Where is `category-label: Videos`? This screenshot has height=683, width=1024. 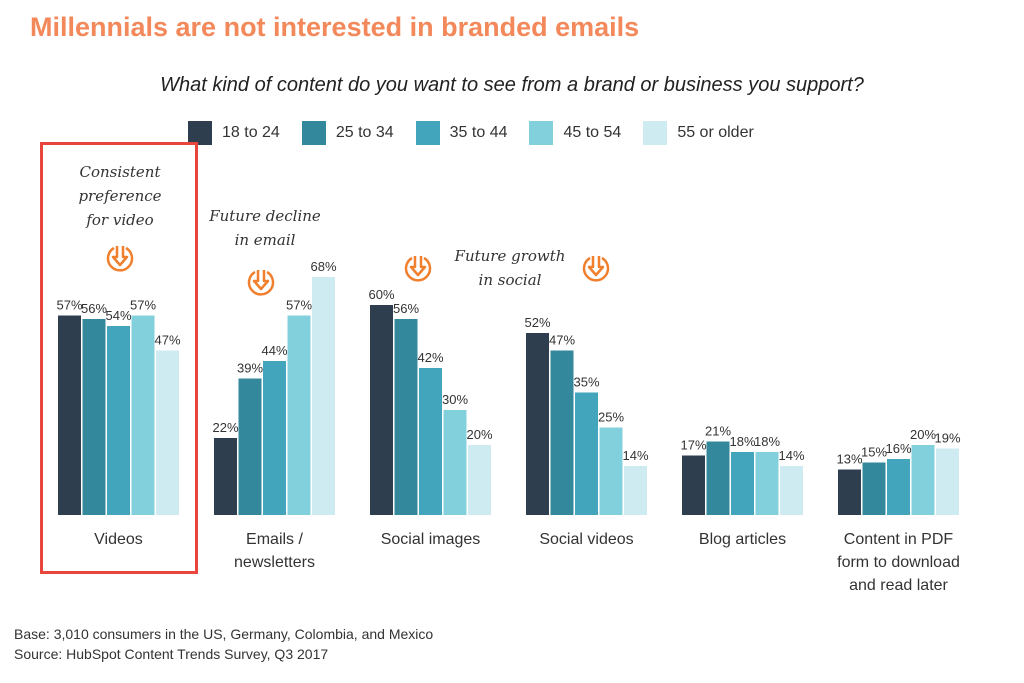
category-label: Videos is located at coordinates (118, 539).